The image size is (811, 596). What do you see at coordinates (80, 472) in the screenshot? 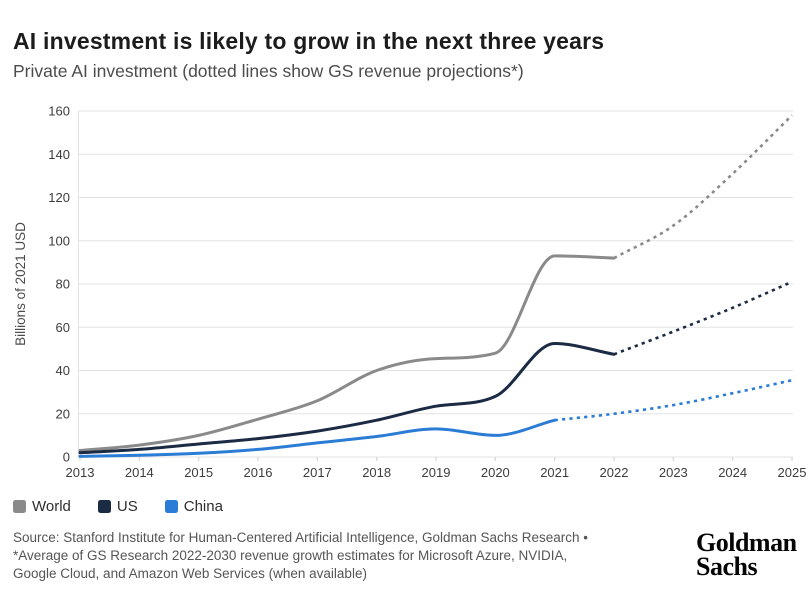
I see `svg-text: 2013` at bounding box center [80, 472].